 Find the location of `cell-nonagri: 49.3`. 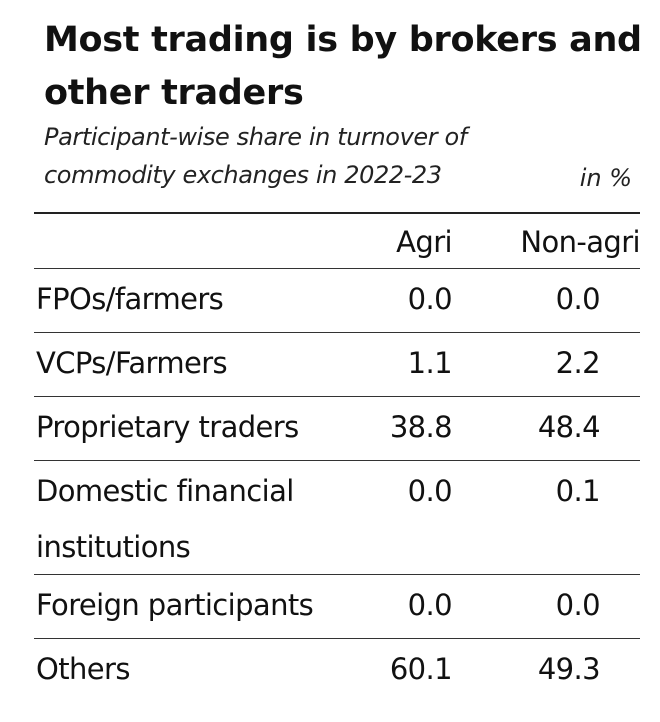

cell-nonagri: 49.3 is located at coordinates (569, 669).